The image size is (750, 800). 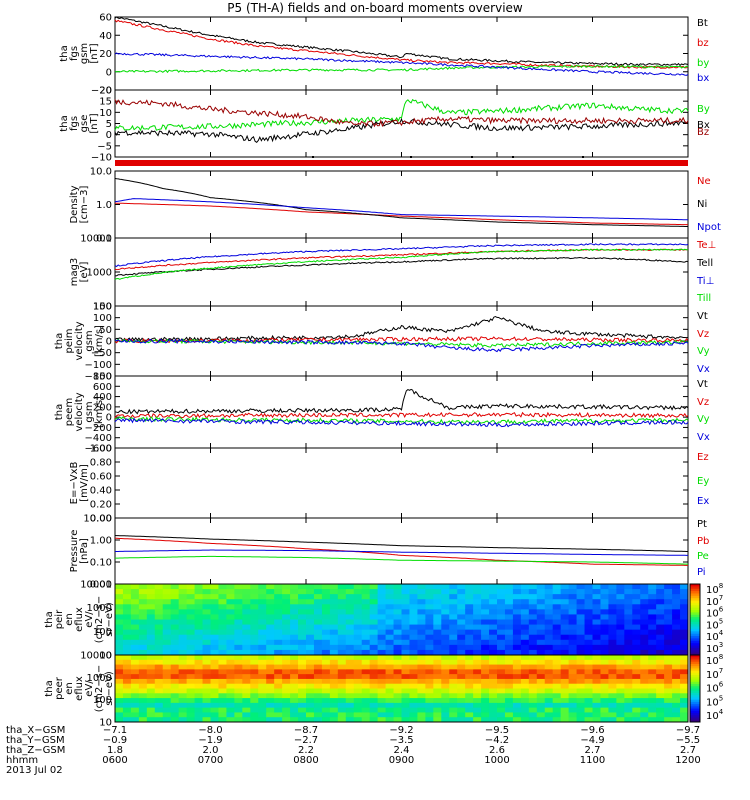 I want to click on y-tick-label: 10000, so click(x=96, y=239).